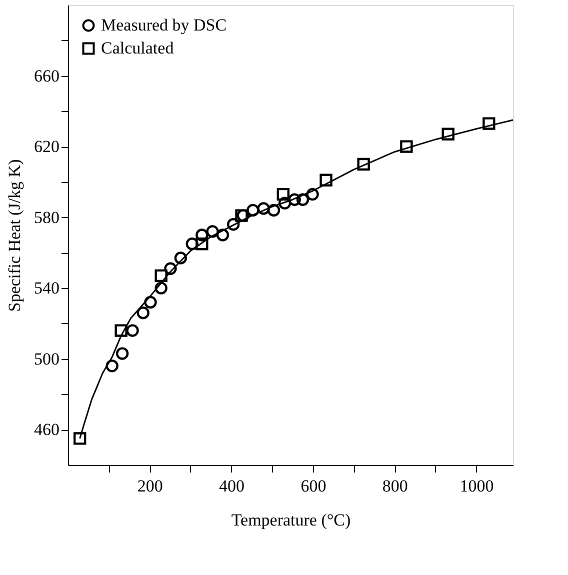 The image size is (568, 575). What do you see at coordinates (477, 486) in the screenshot?
I see `x-tick-label: 1000` at bounding box center [477, 486].